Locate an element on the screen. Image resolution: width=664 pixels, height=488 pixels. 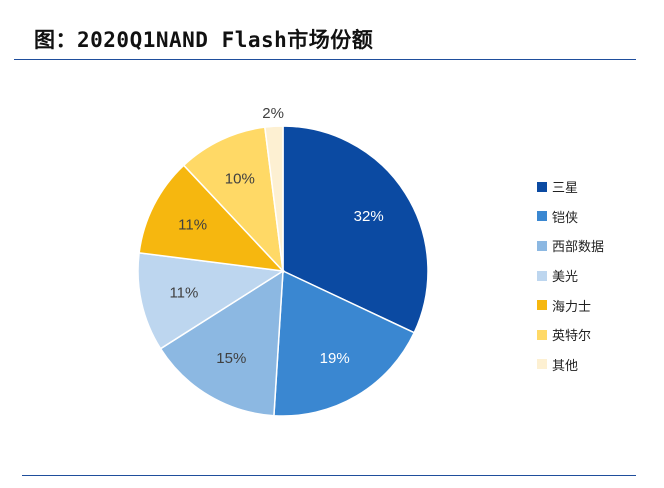
legend-label: 英特尔 is located at coordinates (572, 337).